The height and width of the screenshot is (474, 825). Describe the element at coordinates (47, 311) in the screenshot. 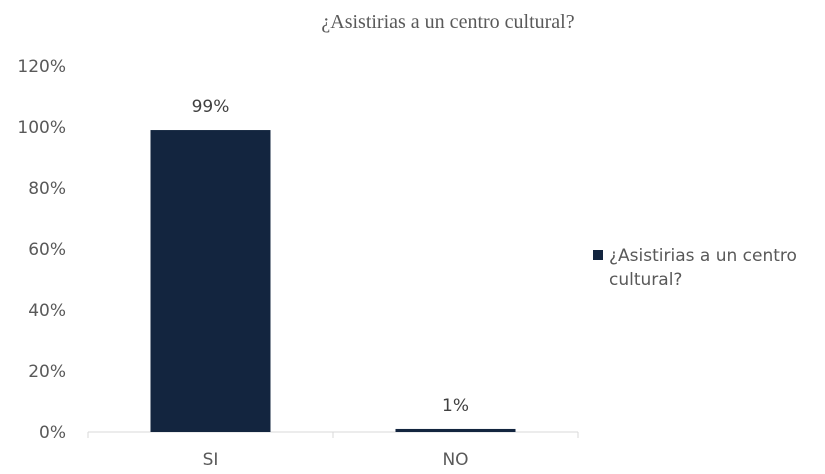

I see `y-tick-label-40pct: 40%` at that location.